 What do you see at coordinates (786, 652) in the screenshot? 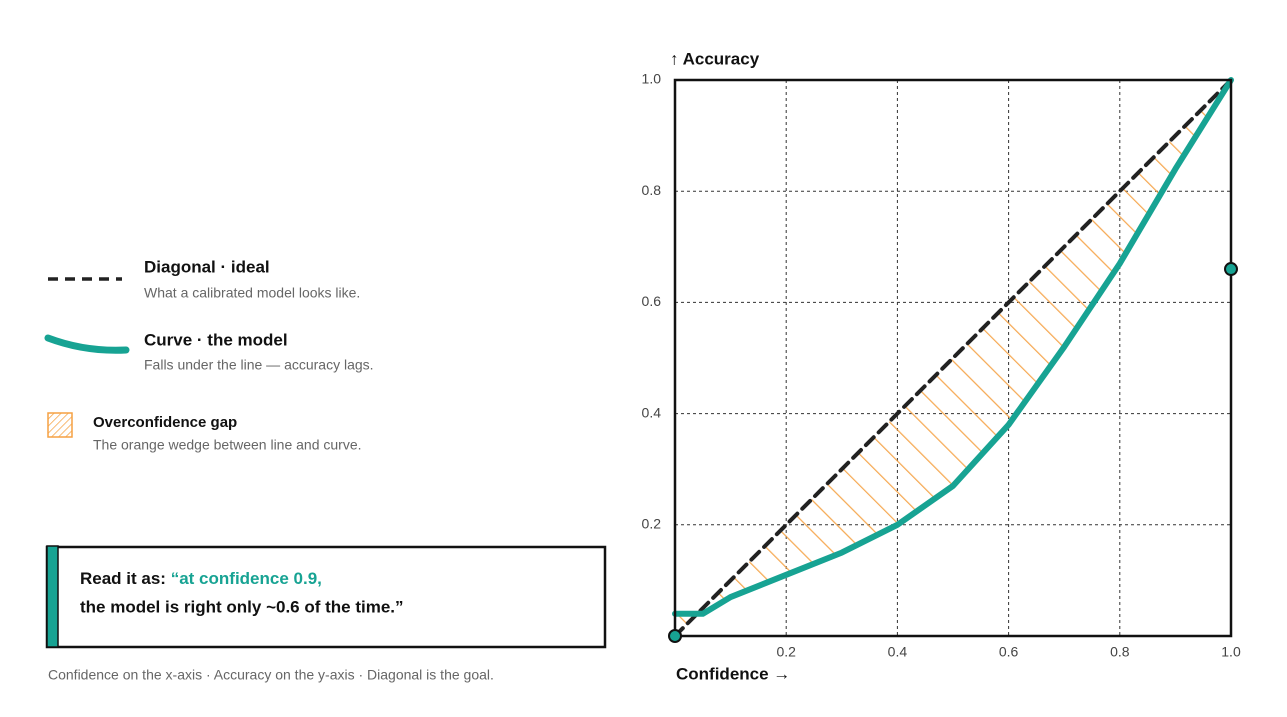
I see `x-tick-label: 0.2` at bounding box center [786, 652].